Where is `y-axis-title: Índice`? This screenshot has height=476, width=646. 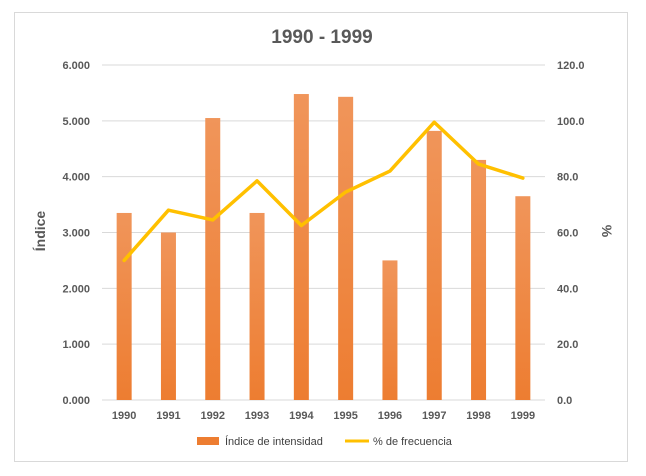 y-axis-title: Índice is located at coordinates (40, 231).